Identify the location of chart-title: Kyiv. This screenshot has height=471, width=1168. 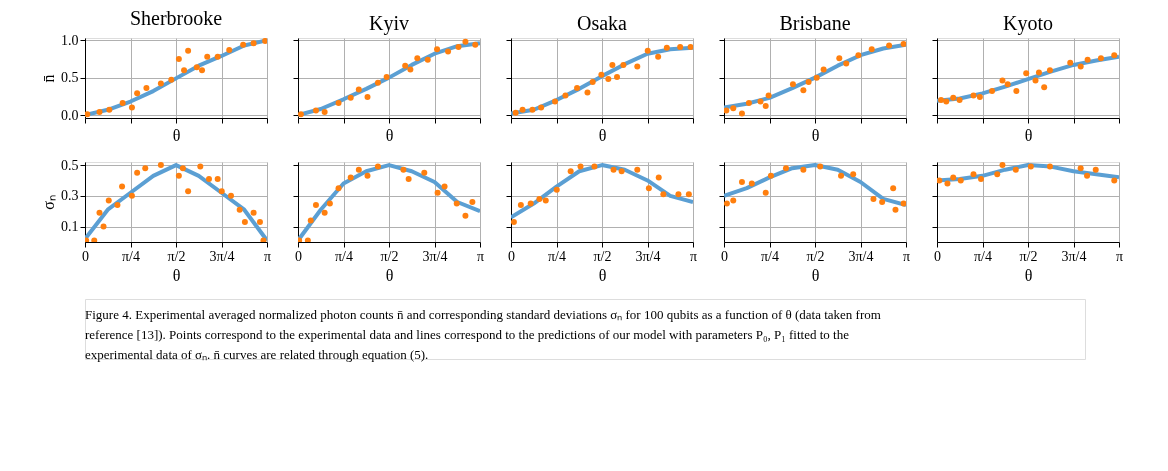
(389, 23).